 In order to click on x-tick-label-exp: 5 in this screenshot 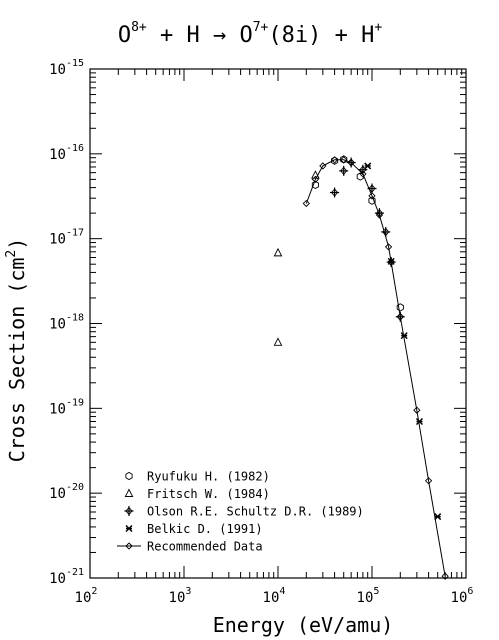, I will do `click(376, 591)`.